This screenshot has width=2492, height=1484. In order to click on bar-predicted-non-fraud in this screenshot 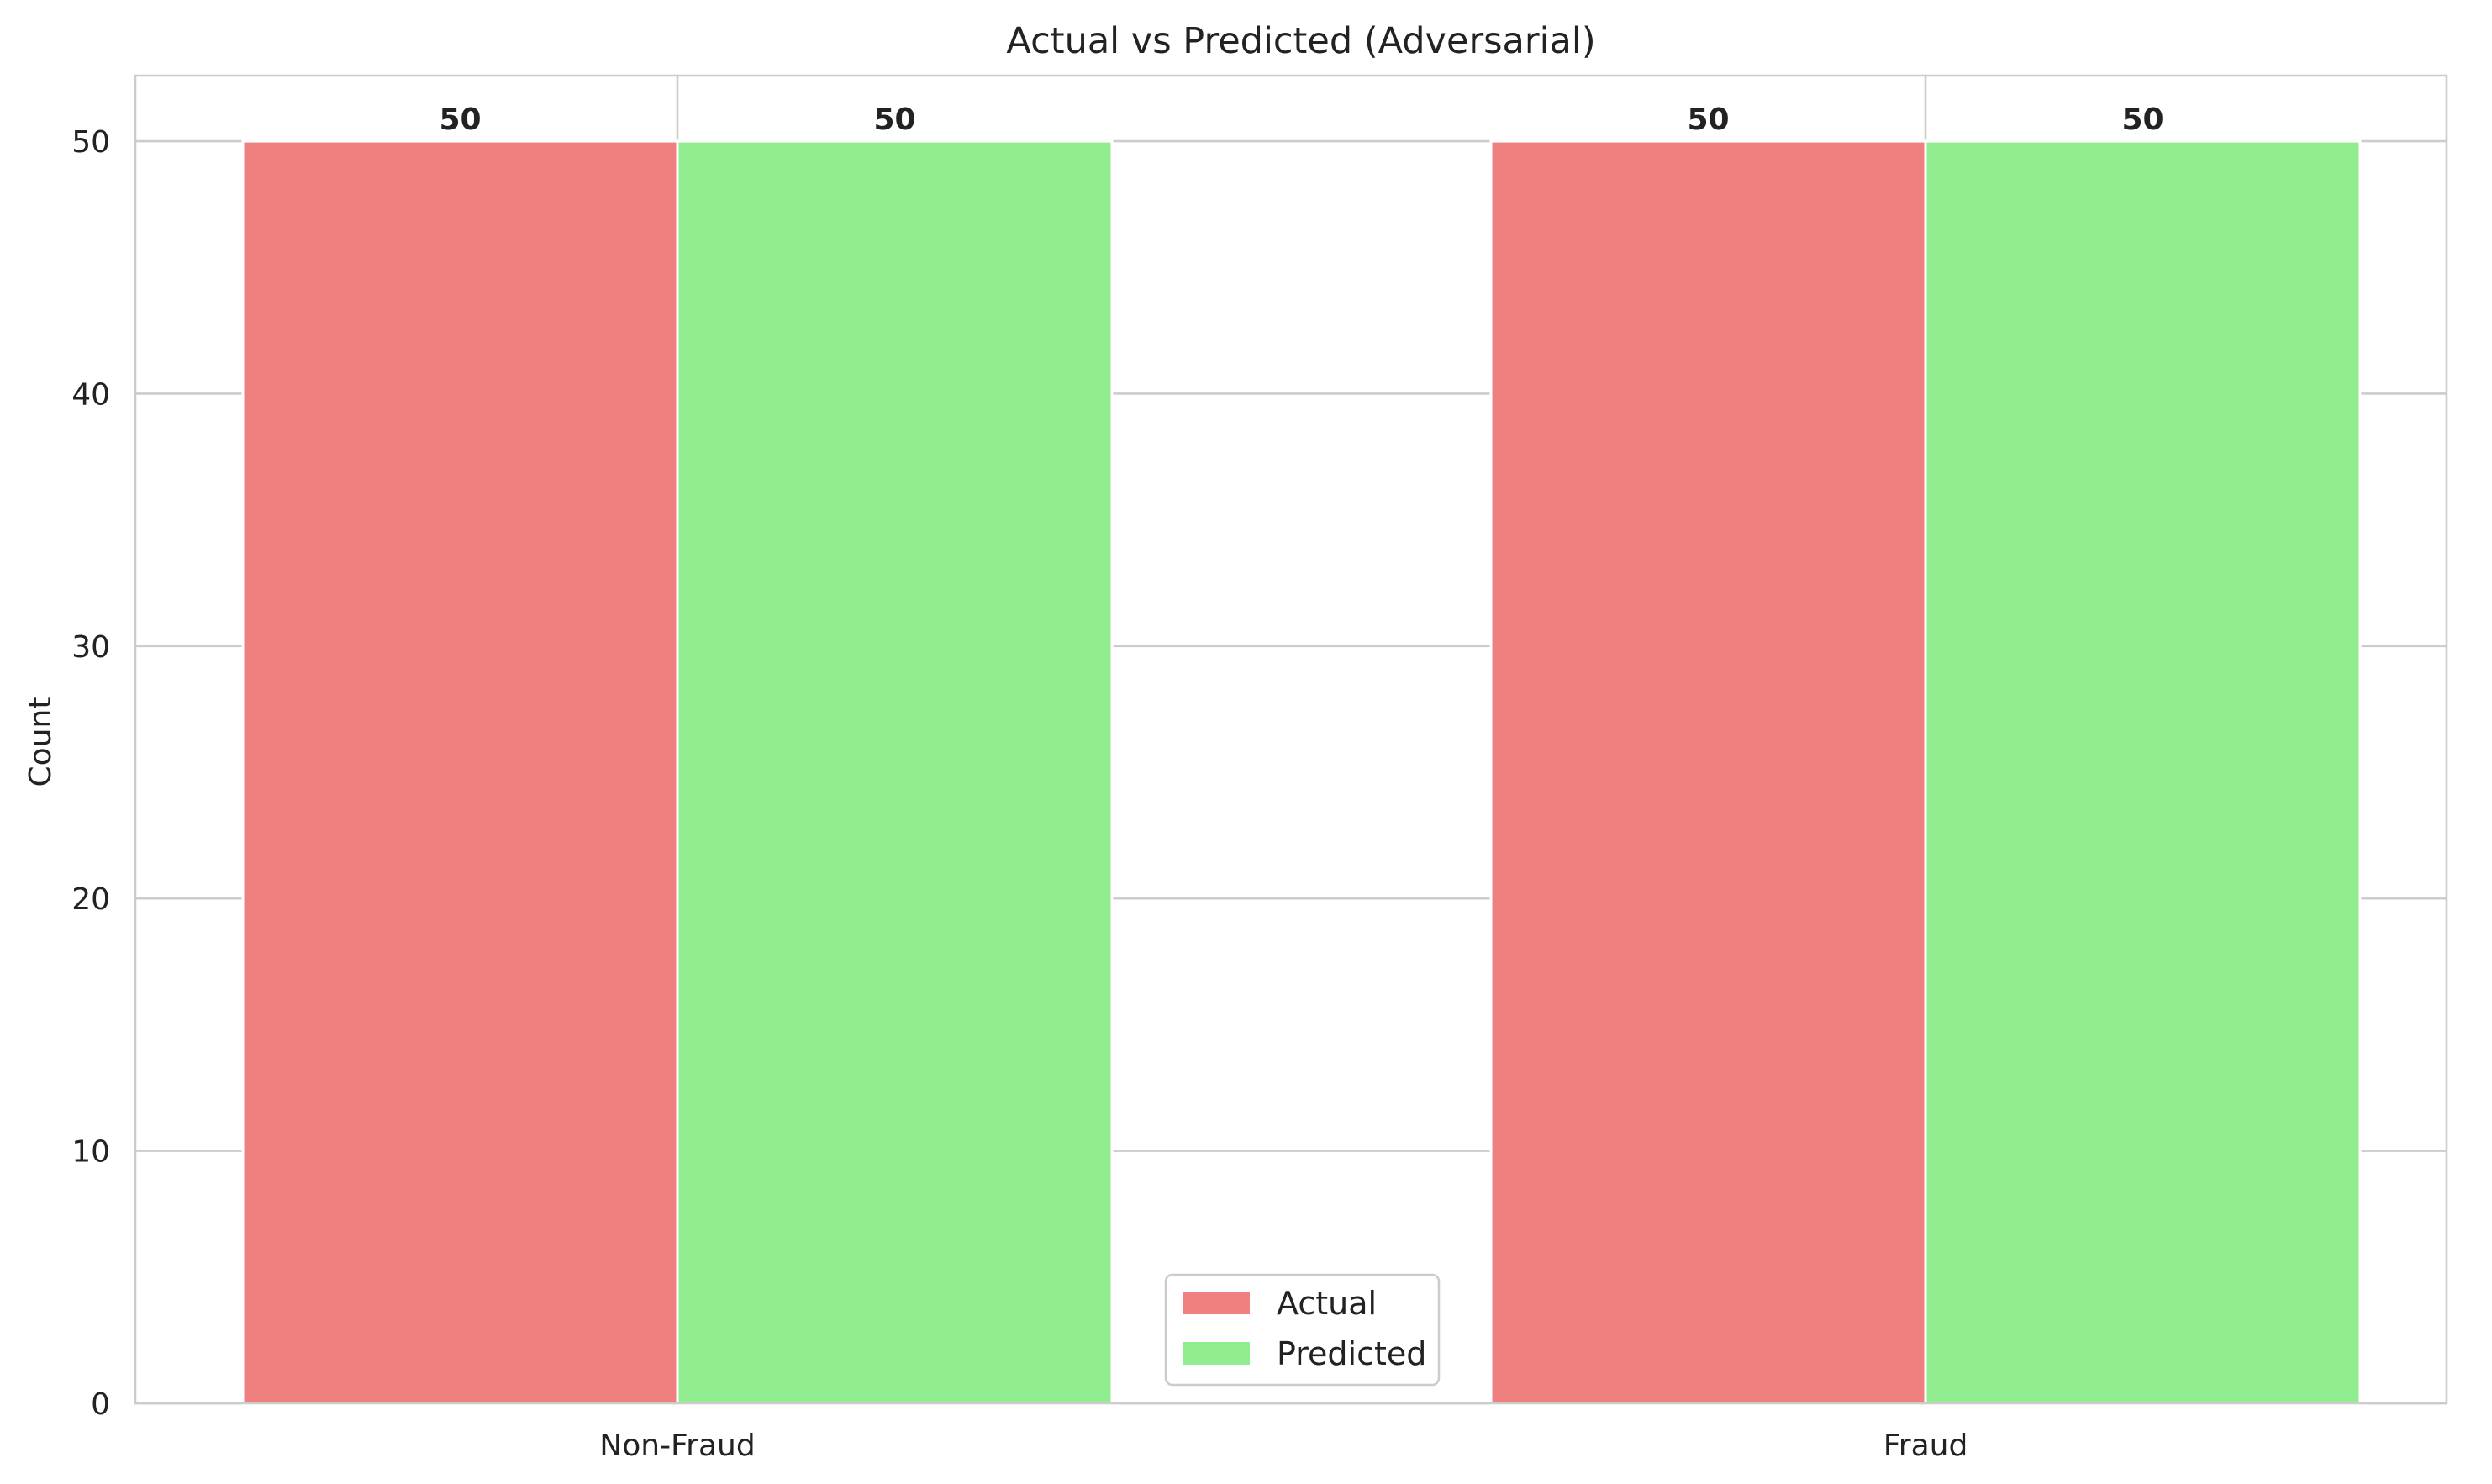, I will do `click(895, 772)`.